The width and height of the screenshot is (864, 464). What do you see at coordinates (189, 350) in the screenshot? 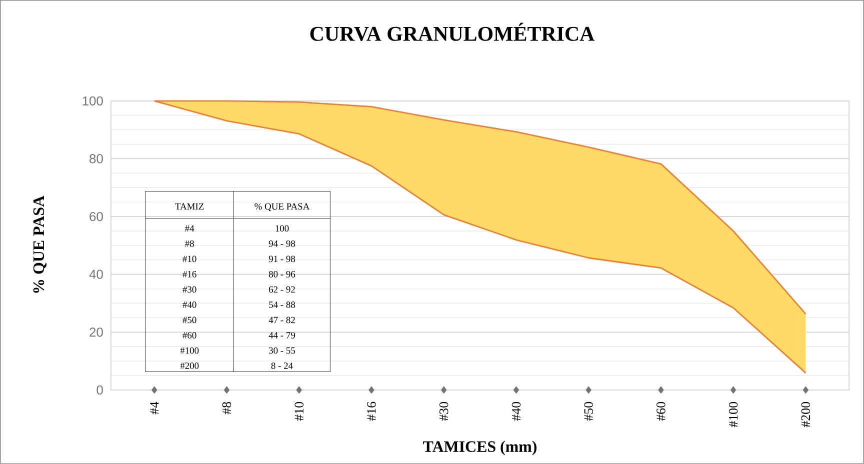
I see `annotation: #100` at bounding box center [189, 350].